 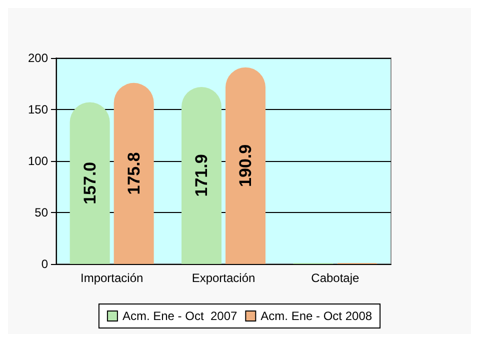 I want to click on y-tick-label: 150, so click(x=38, y=109).